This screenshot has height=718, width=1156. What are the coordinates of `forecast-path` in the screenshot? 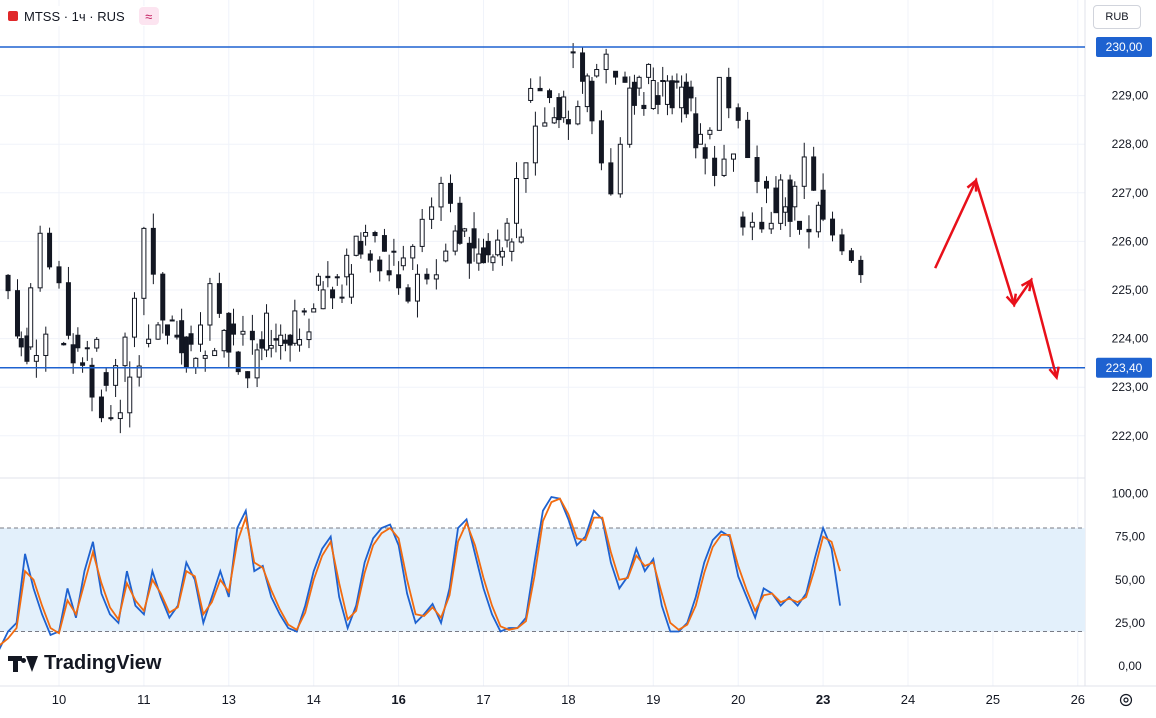 It's located at (996, 277).